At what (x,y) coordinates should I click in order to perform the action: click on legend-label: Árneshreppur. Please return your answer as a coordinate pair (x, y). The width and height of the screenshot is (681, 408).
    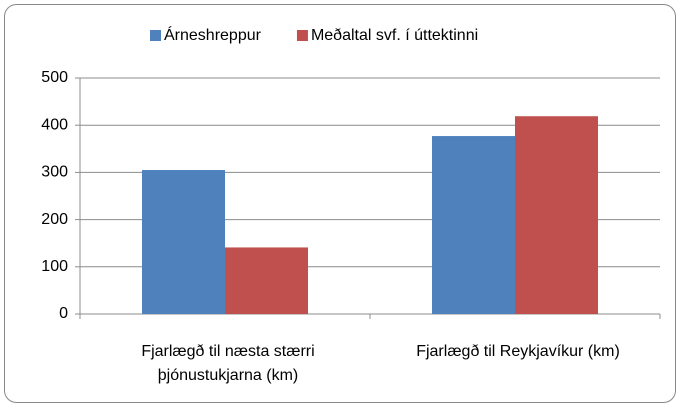
    Looking at the image, I should click on (213, 34).